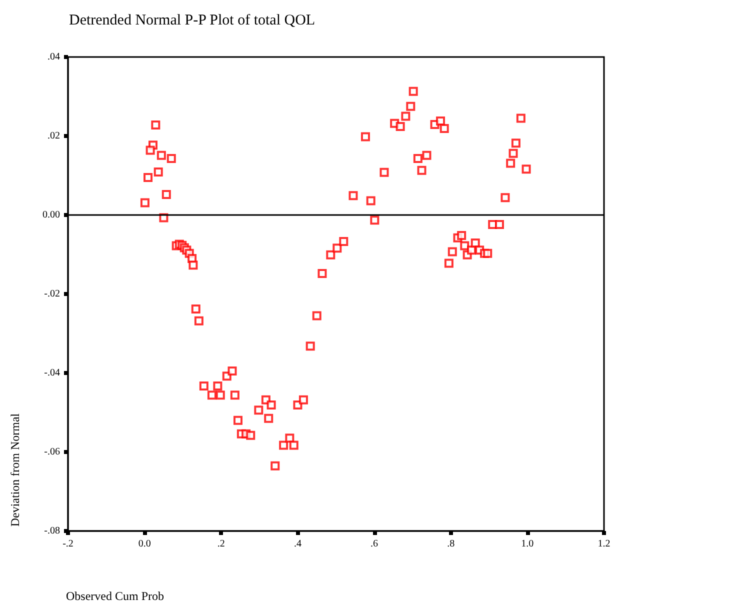 This screenshot has width=744, height=612. What do you see at coordinates (52, 531) in the screenshot?
I see `y-tick-label: -.08` at bounding box center [52, 531].